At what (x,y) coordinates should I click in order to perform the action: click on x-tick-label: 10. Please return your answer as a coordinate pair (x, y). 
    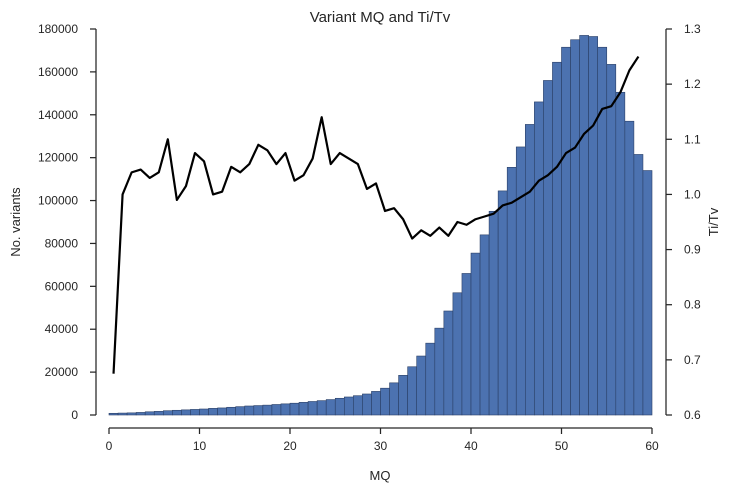
    Looking at the image, I should click on (200, 446).